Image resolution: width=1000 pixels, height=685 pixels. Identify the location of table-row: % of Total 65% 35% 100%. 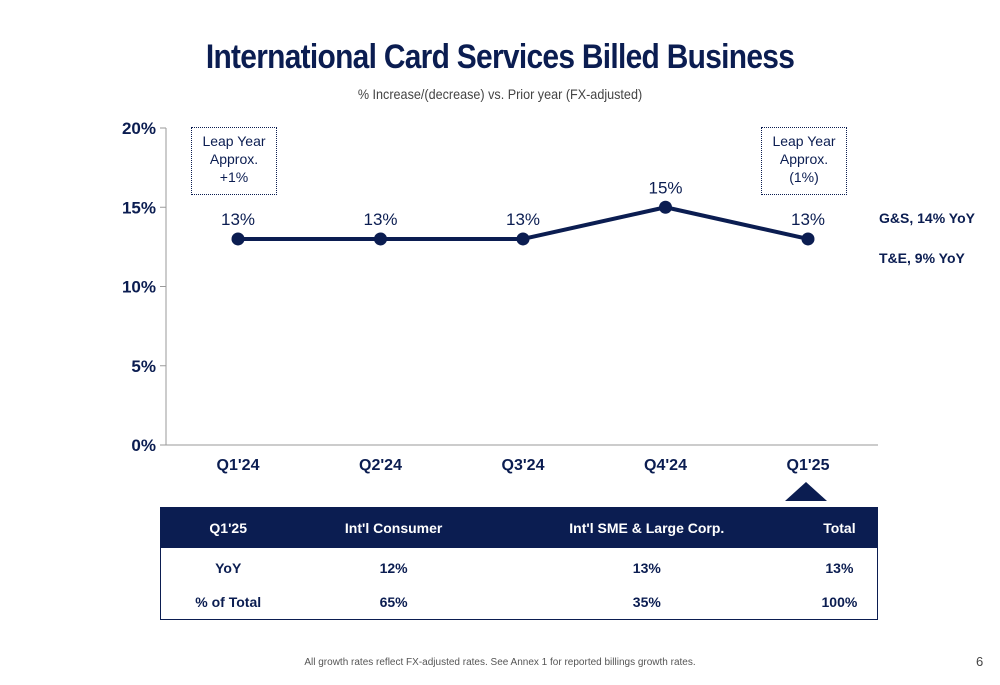
(519, 602).